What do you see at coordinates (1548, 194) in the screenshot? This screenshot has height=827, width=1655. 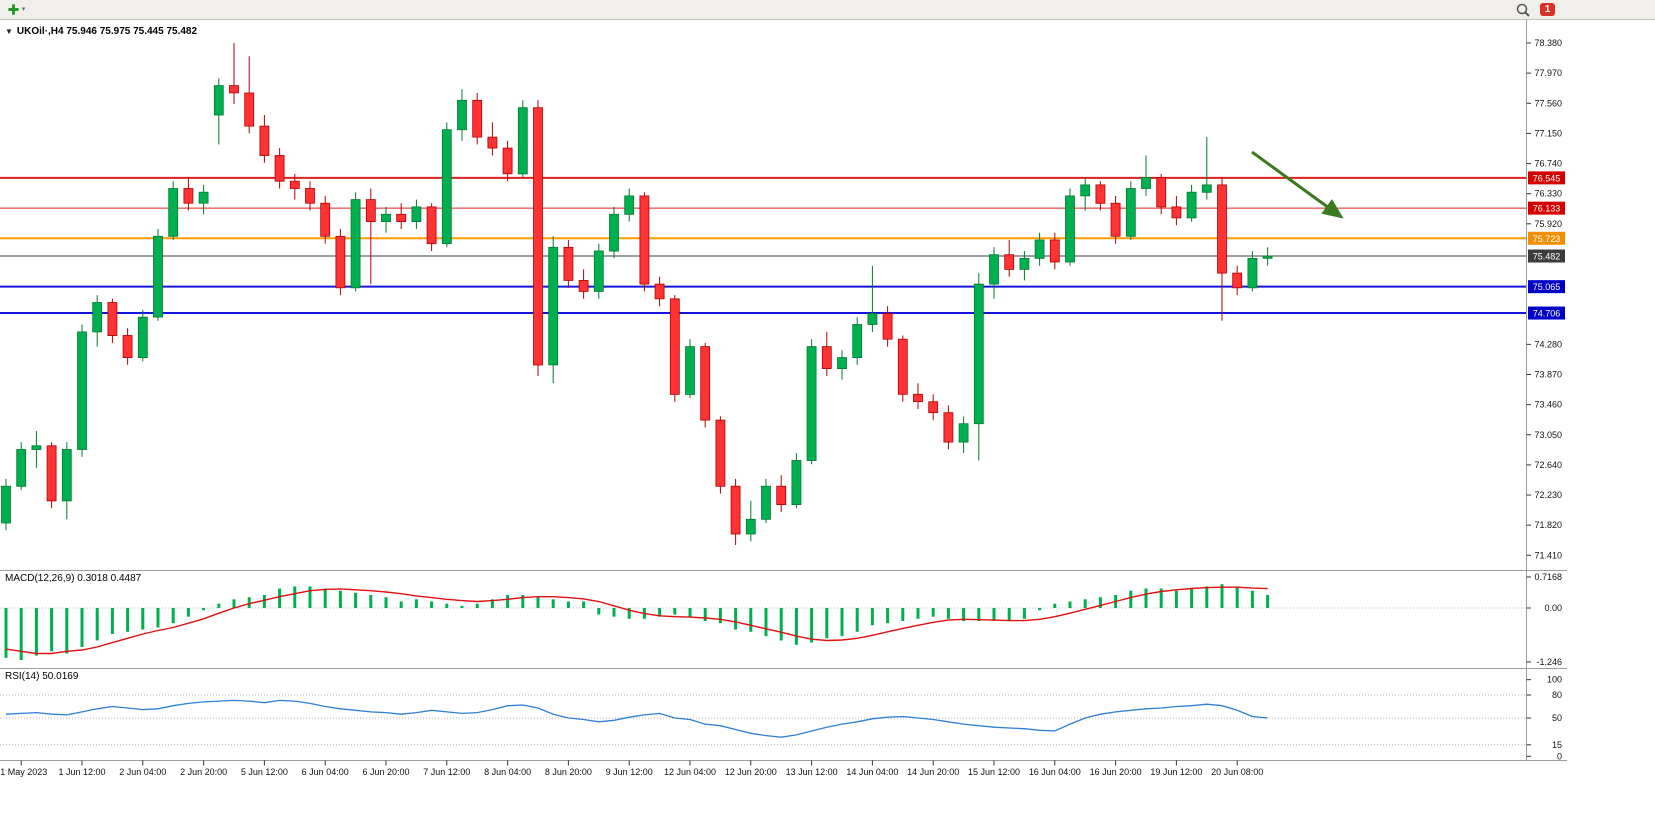 I see `svg-text: 76.330` at bounding box center [1548, 194].